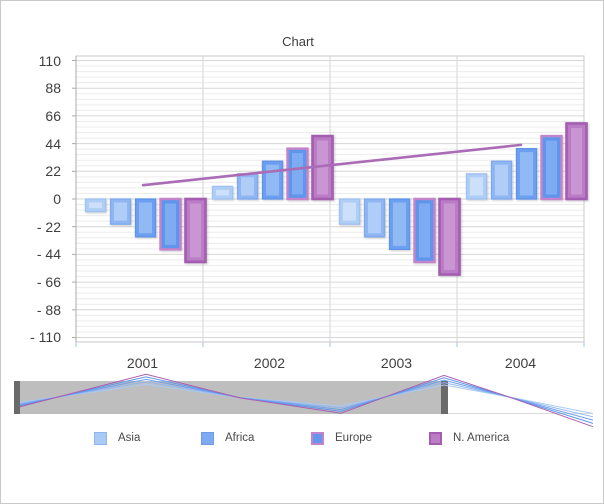  I want to click on bar-N. America-2001, so click(195, 230).